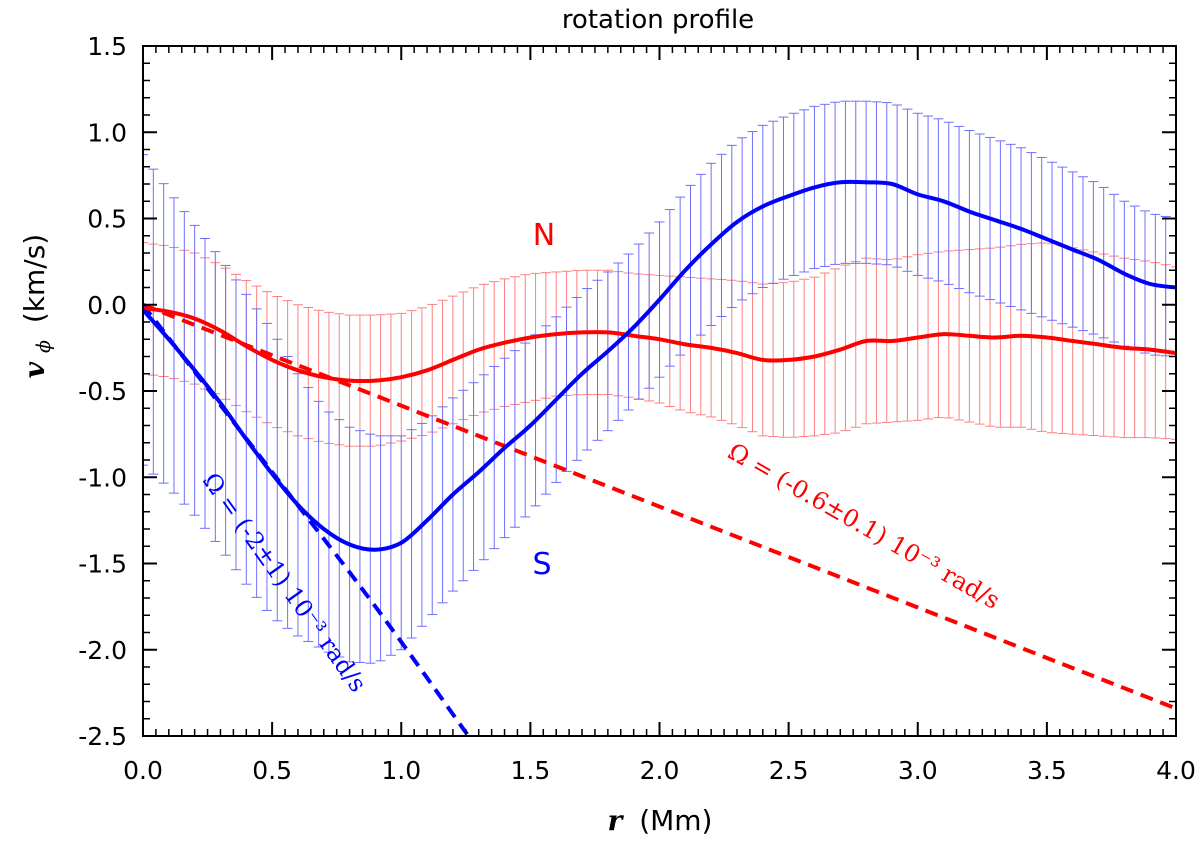 The height and width of the screenshot is (841, 1200). What do you see at coordinates (34, 278) in the screenshot?
I see `y-axis-unit: (km/s)` at bounding box center [34, 278].